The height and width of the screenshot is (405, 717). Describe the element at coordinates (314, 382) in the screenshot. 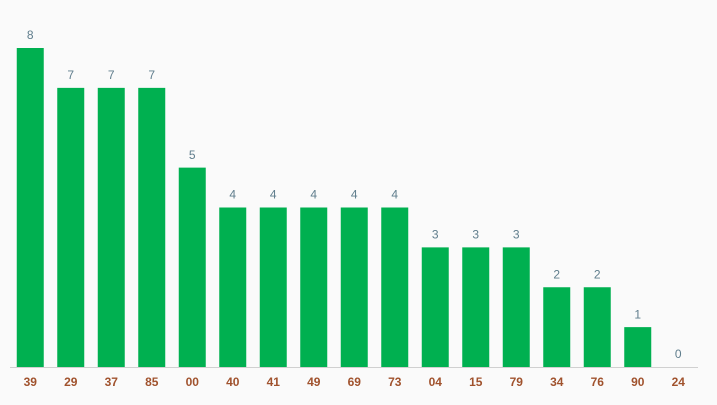

I see `x-tick-label: 49` at that location.